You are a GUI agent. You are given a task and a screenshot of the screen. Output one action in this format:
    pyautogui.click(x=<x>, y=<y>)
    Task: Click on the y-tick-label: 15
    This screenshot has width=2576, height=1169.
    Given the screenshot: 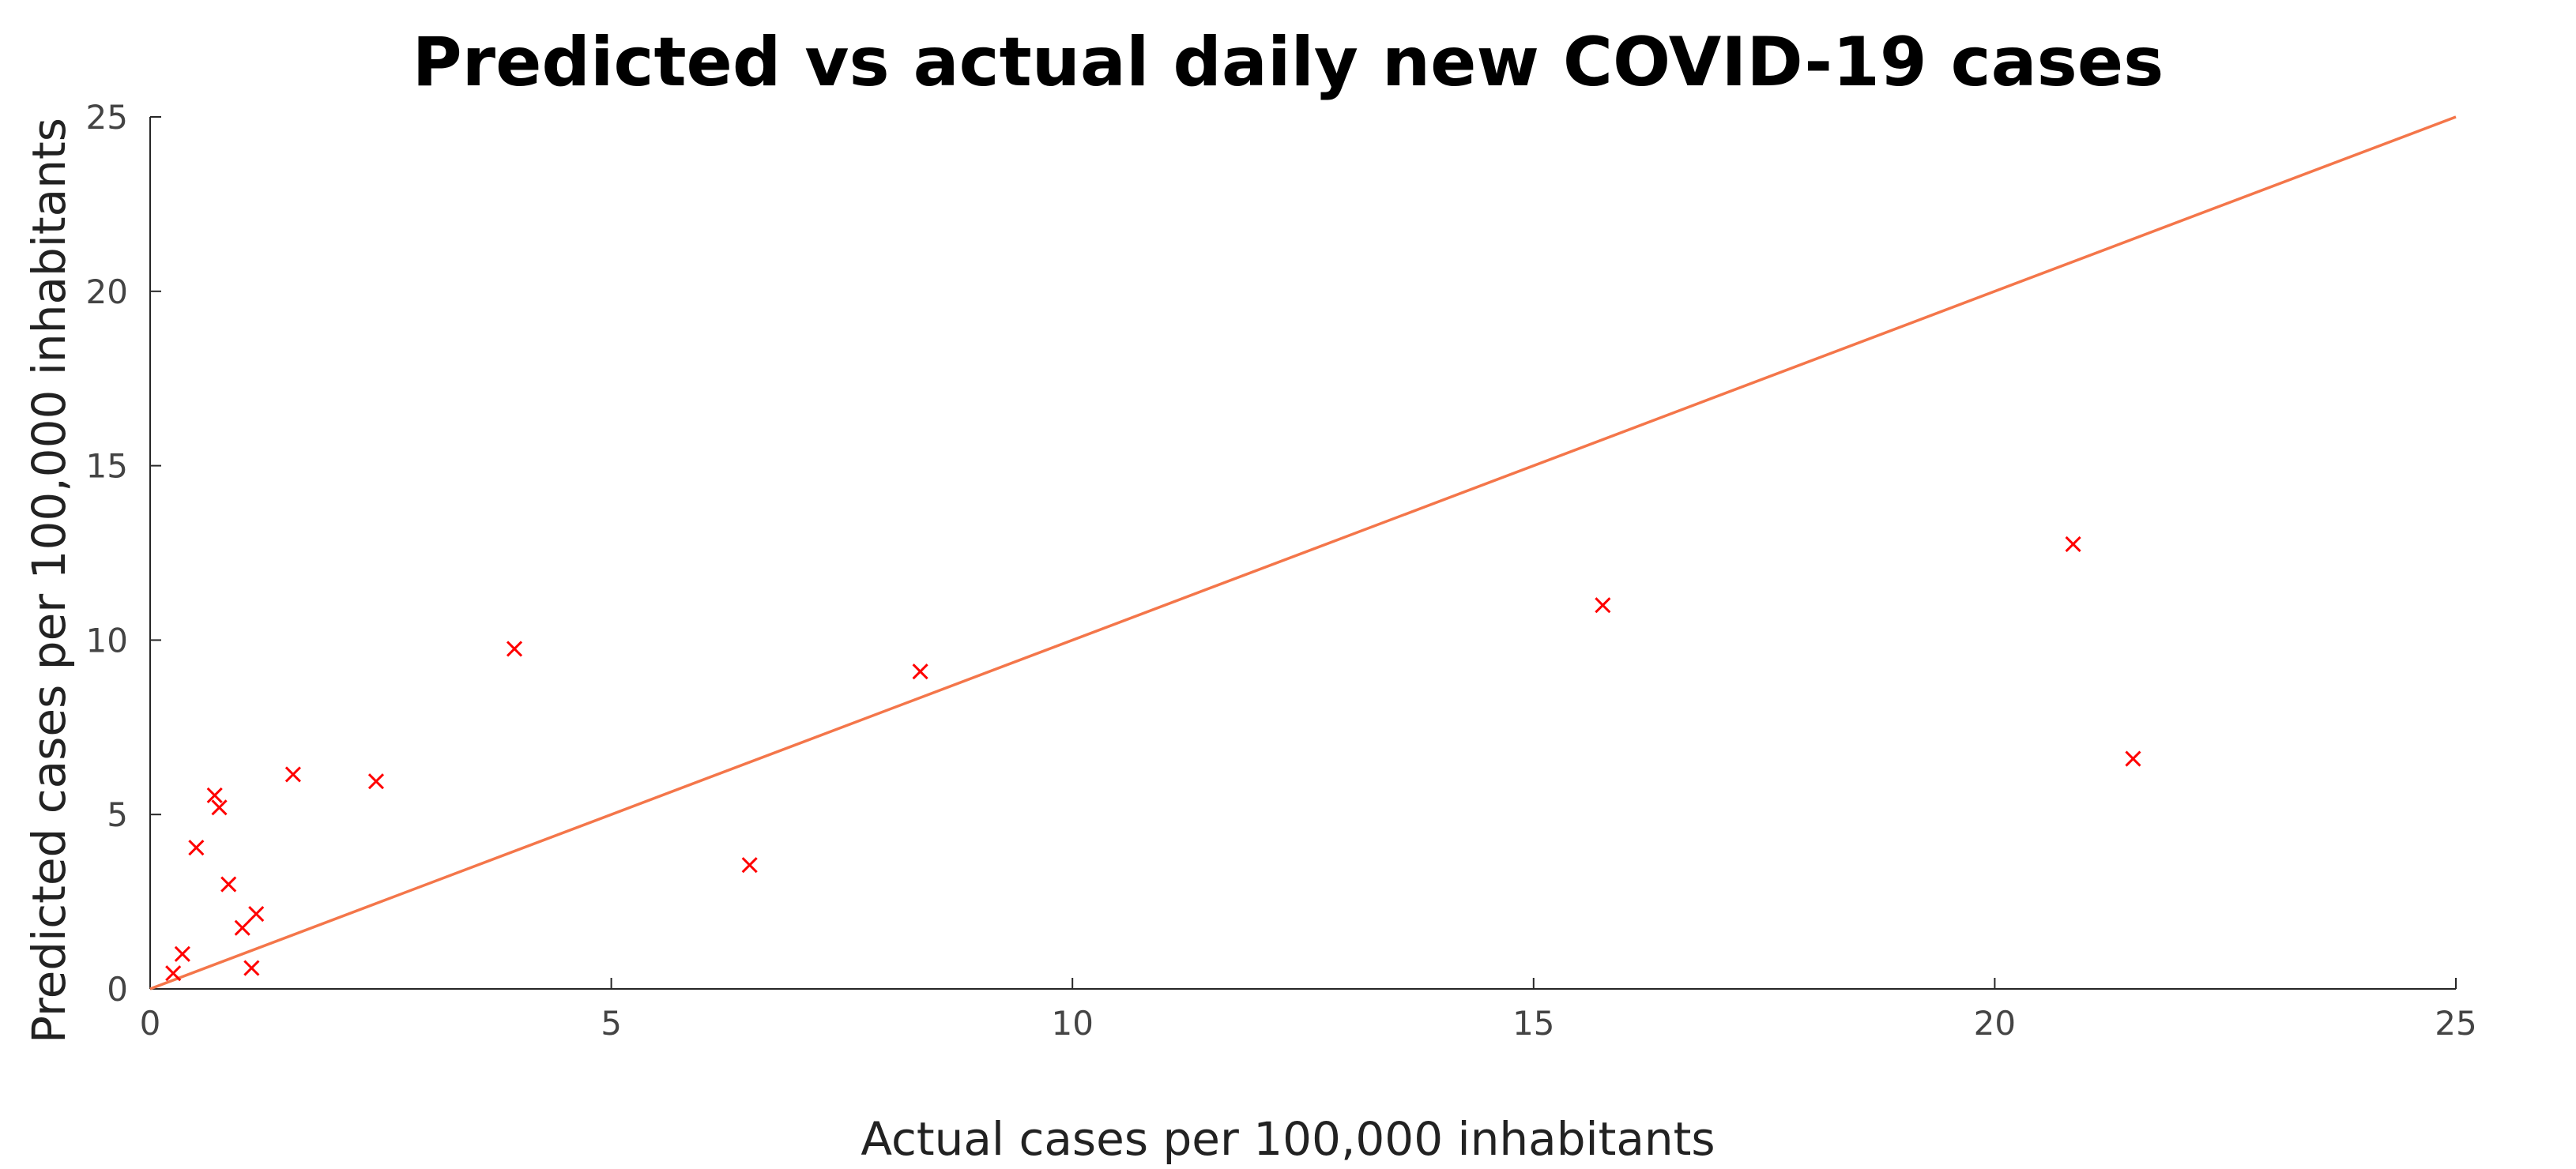 What is the action you would take?
    pyautogui.click(x=107, y=466)
    